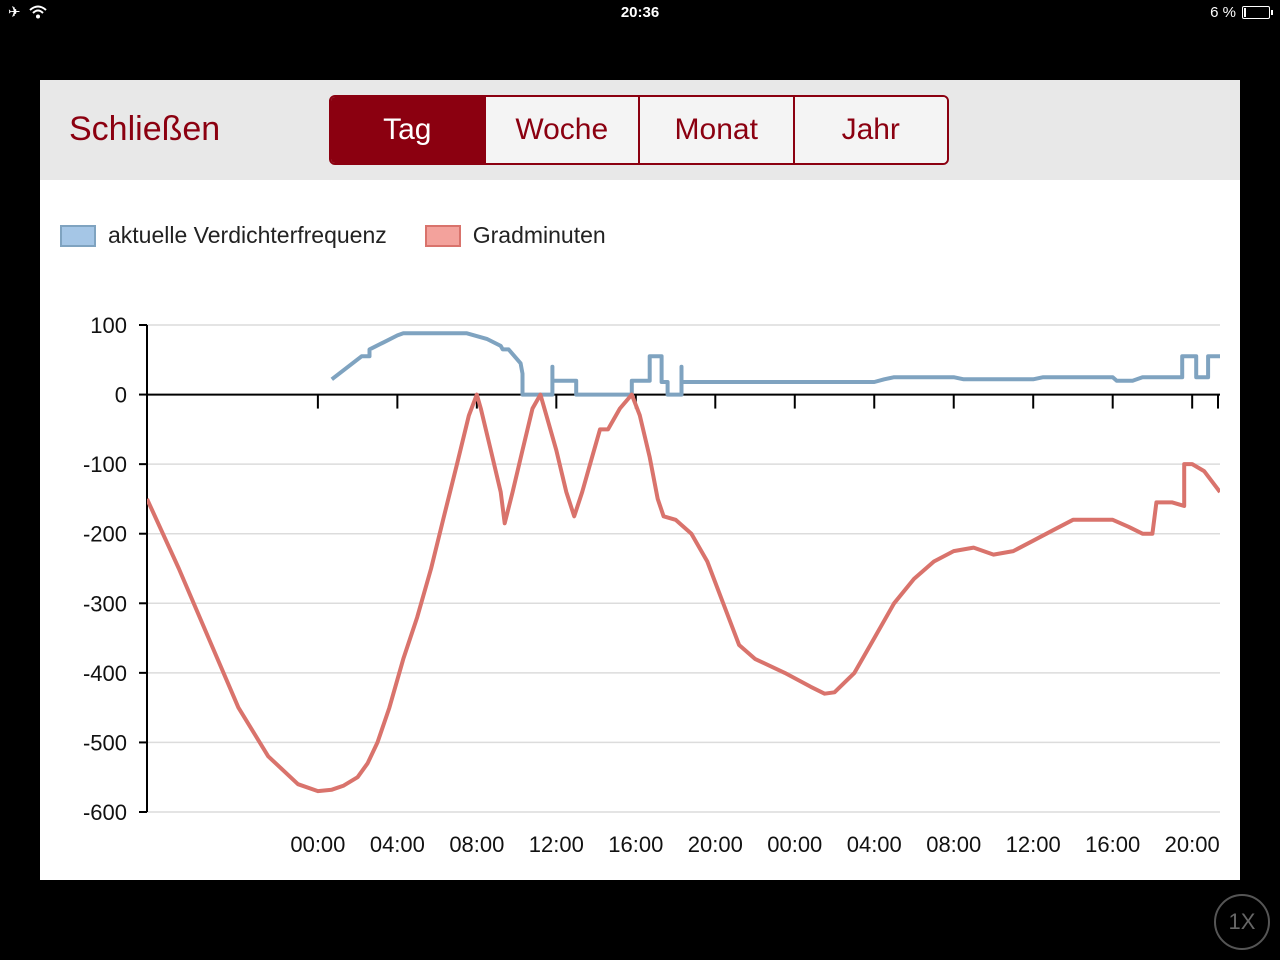 The width and height of the screenshot is (1280, 960). Describe the element at coordinates (145, 129) in the screenshot. I see `close-button: Schließen` at that location.